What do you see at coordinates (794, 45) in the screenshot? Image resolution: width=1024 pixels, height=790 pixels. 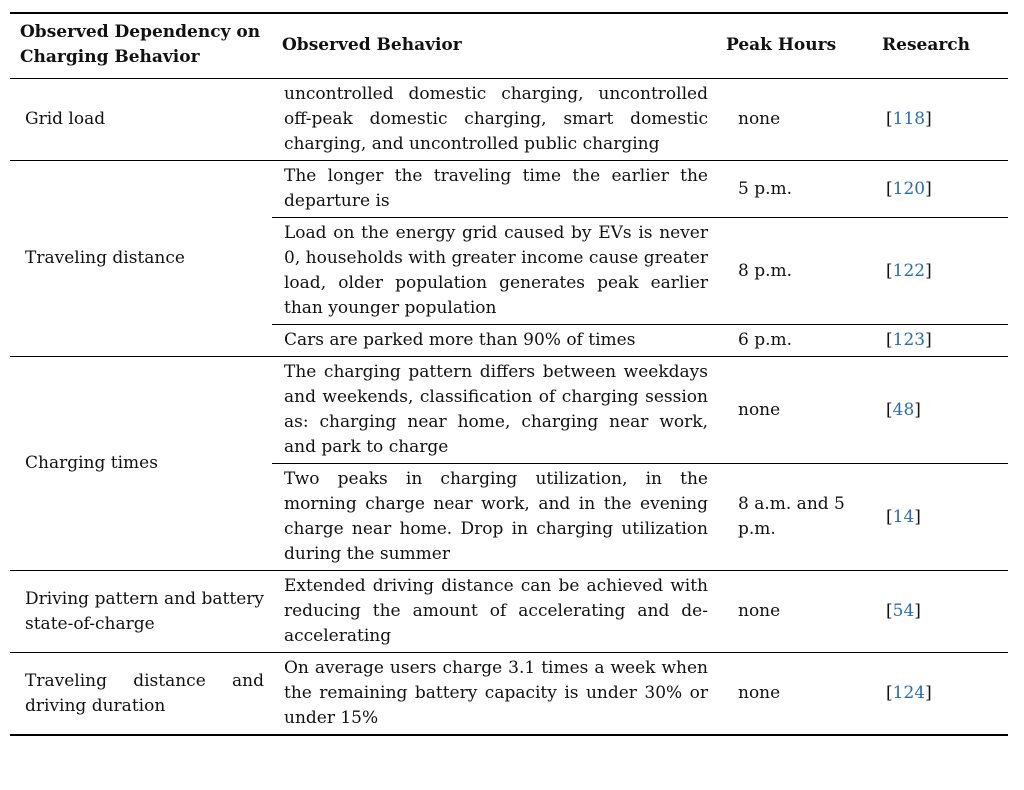 I see `header-peak-hours: Peak Hours` at bounding box center [794, 45].